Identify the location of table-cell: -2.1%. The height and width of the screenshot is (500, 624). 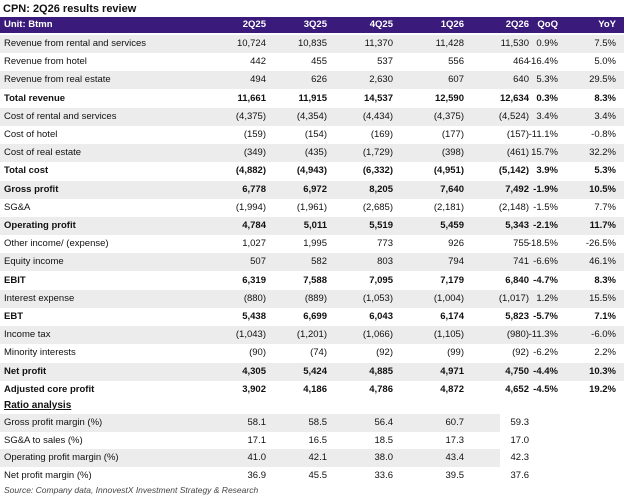
(545, 225).